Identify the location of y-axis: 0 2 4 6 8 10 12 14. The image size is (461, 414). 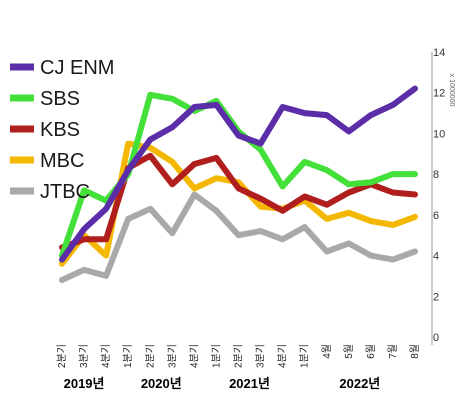
(438, 196).